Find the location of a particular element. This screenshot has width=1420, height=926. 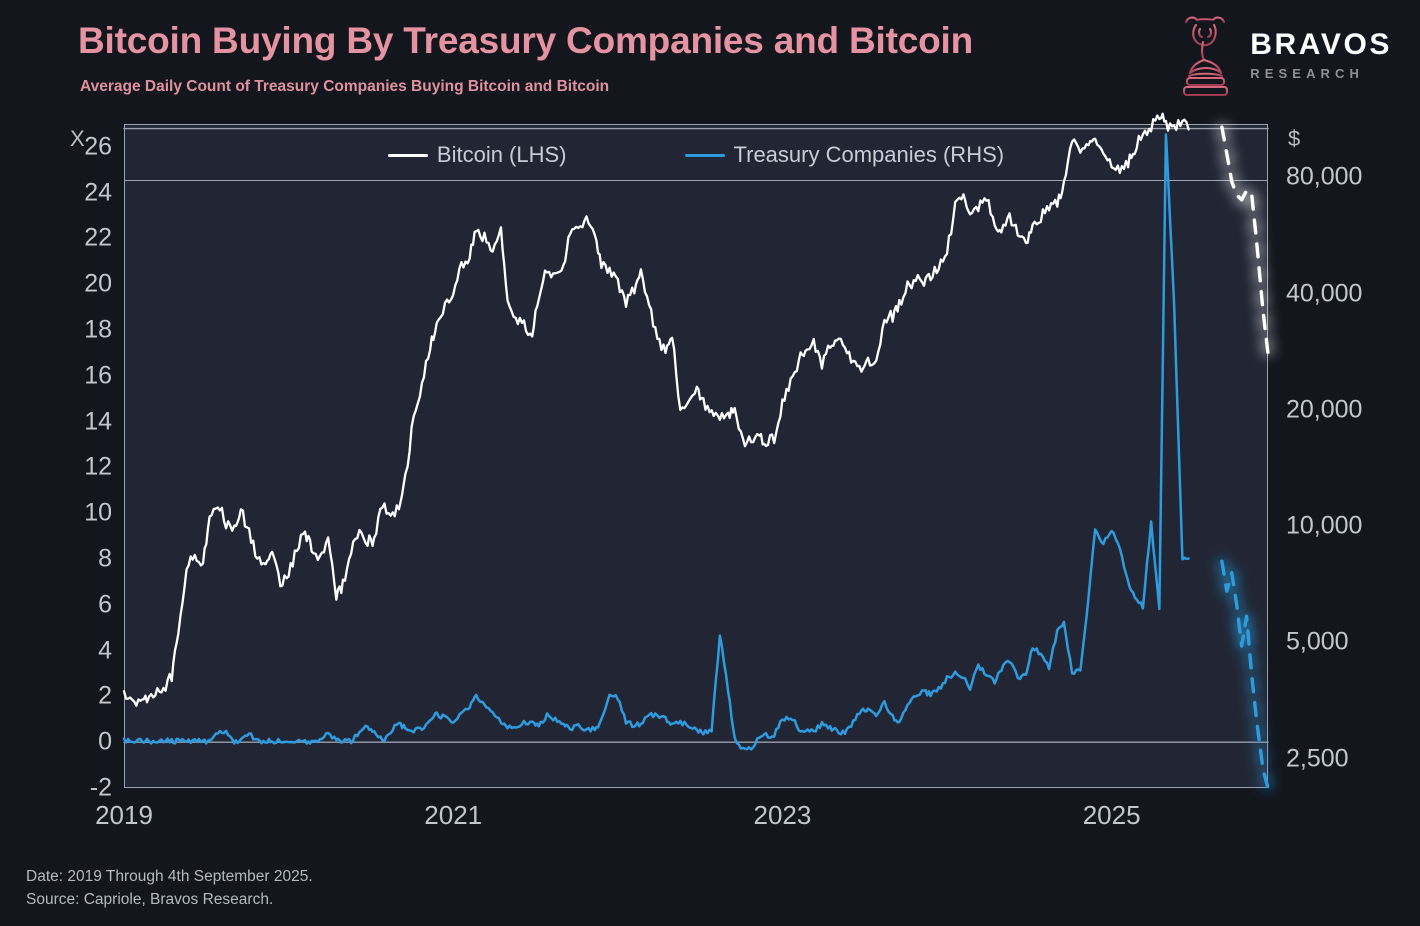

left-tick-label: 20 is located at coordinates (98, 283).